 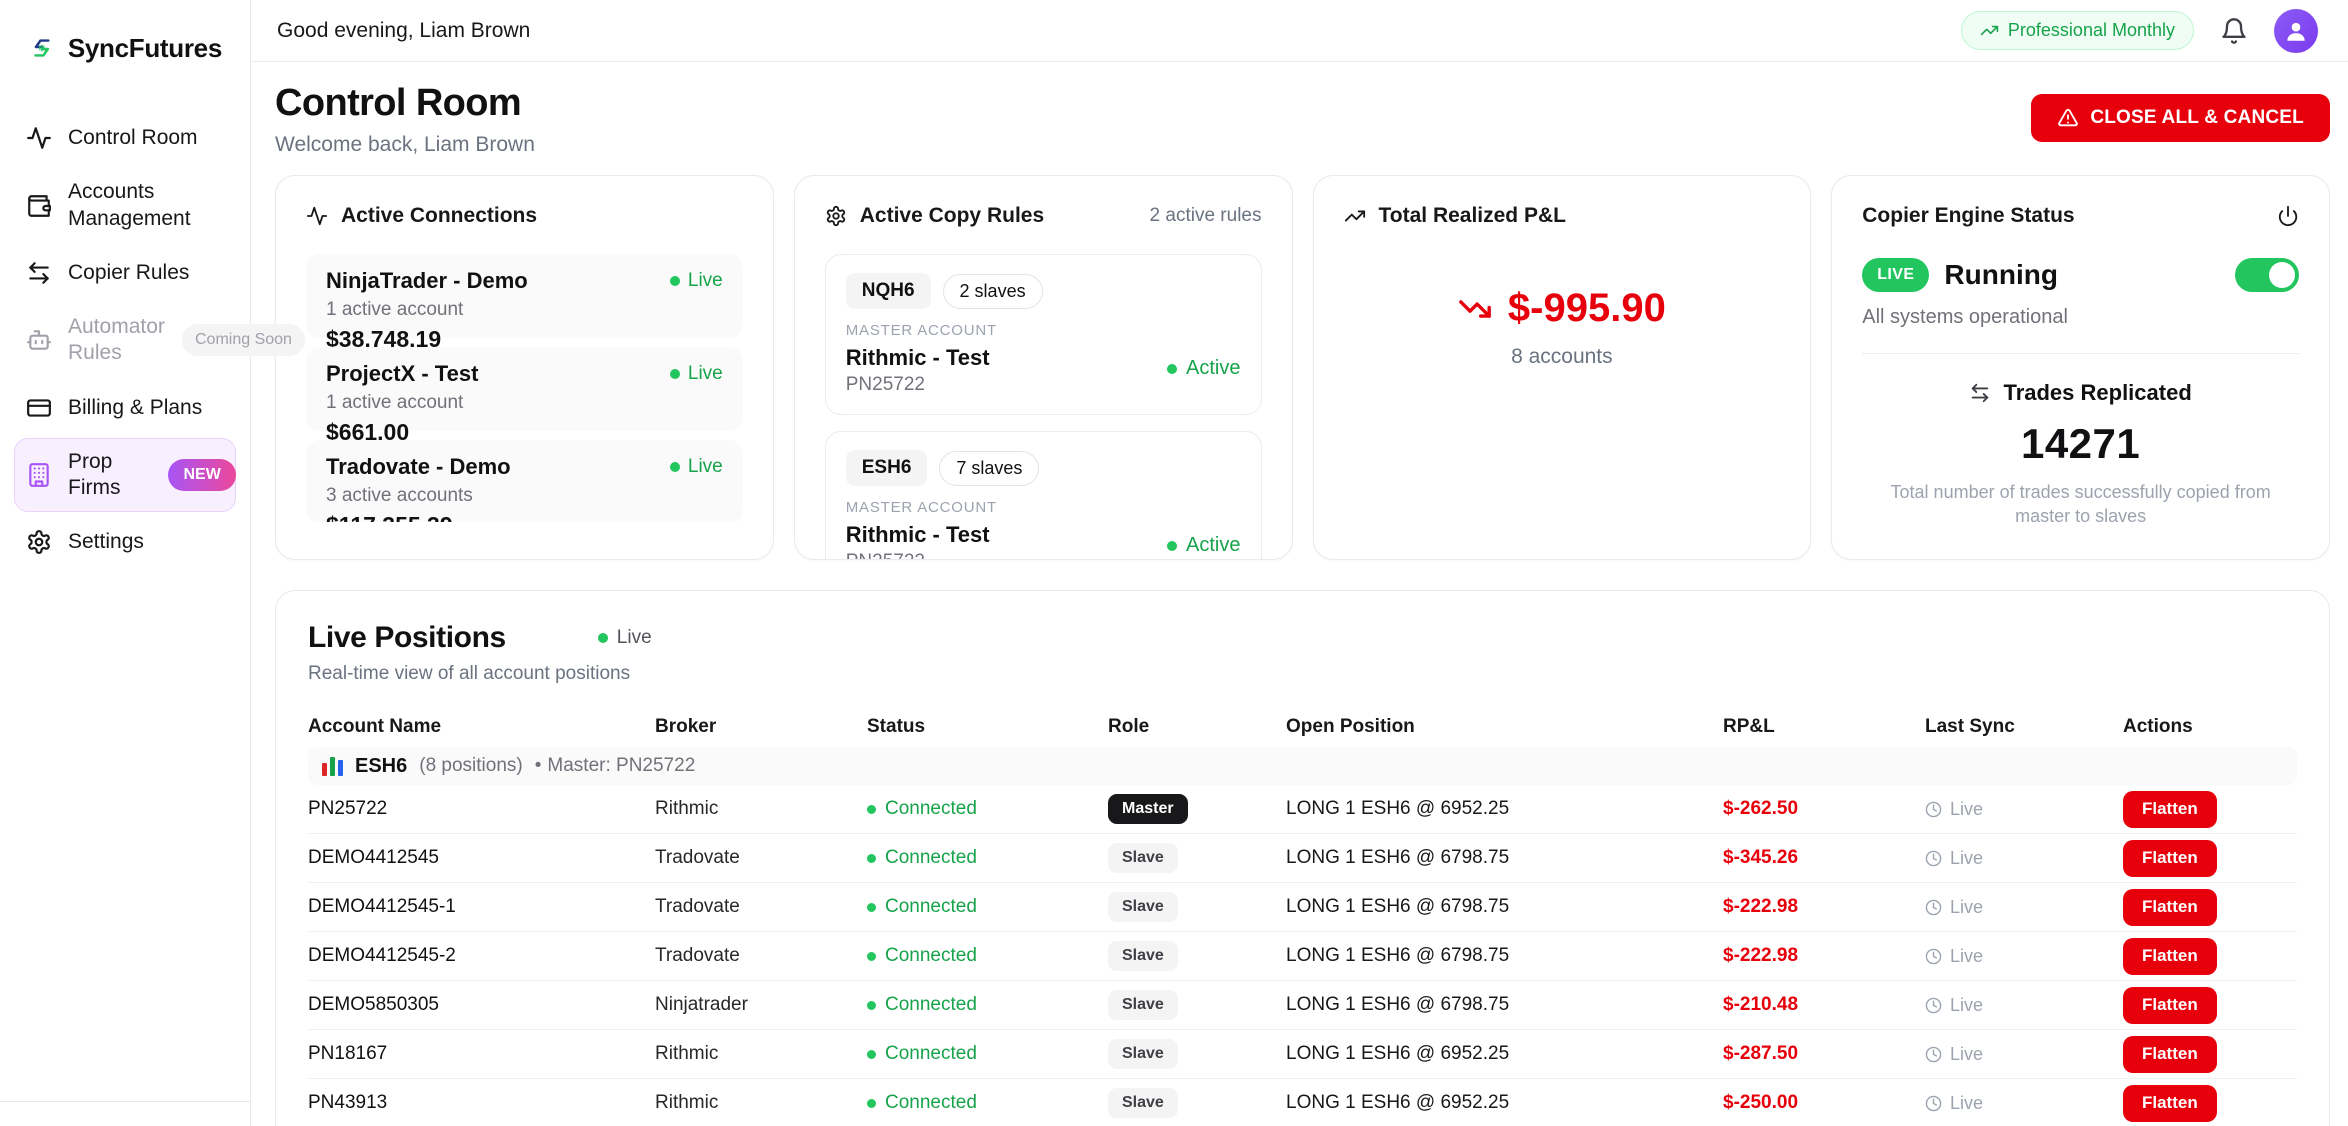 I want to click on sidebar-item-prop-firms: Prop Firms NEW, so click(x=125, y=475).